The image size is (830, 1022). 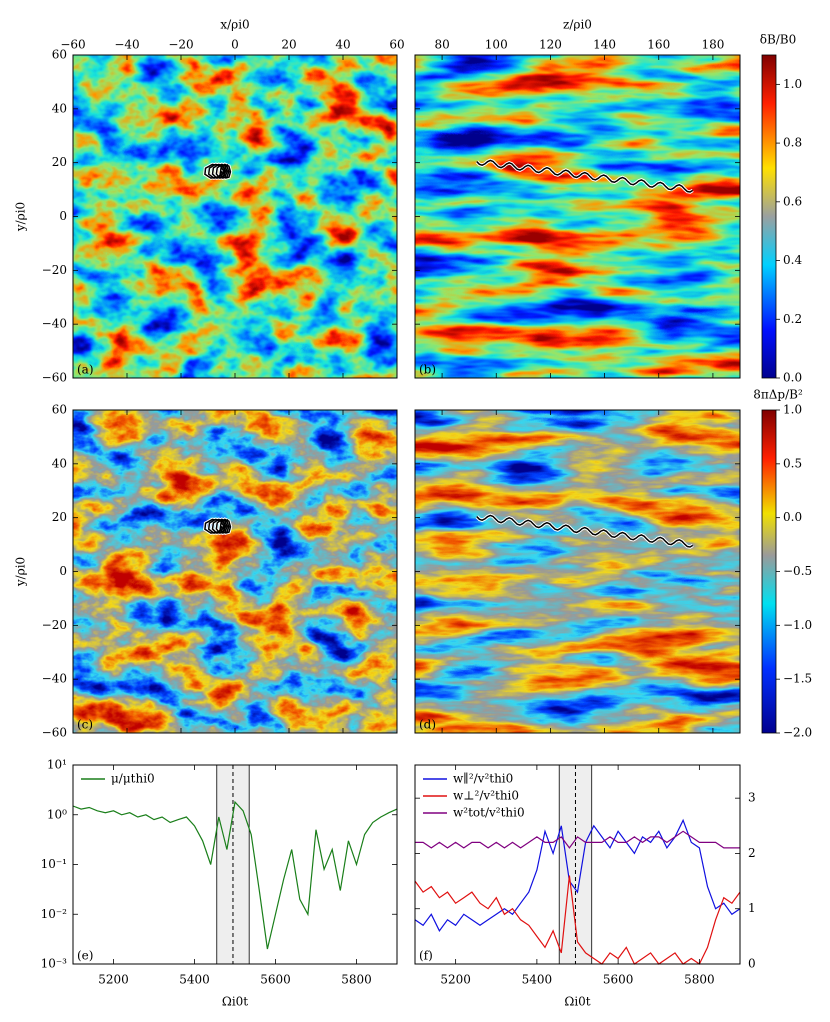 What do you see at coordinates (496, 45) in the screenshot?
I see `x-tick-label: 100` at bounding box center [496, 45].